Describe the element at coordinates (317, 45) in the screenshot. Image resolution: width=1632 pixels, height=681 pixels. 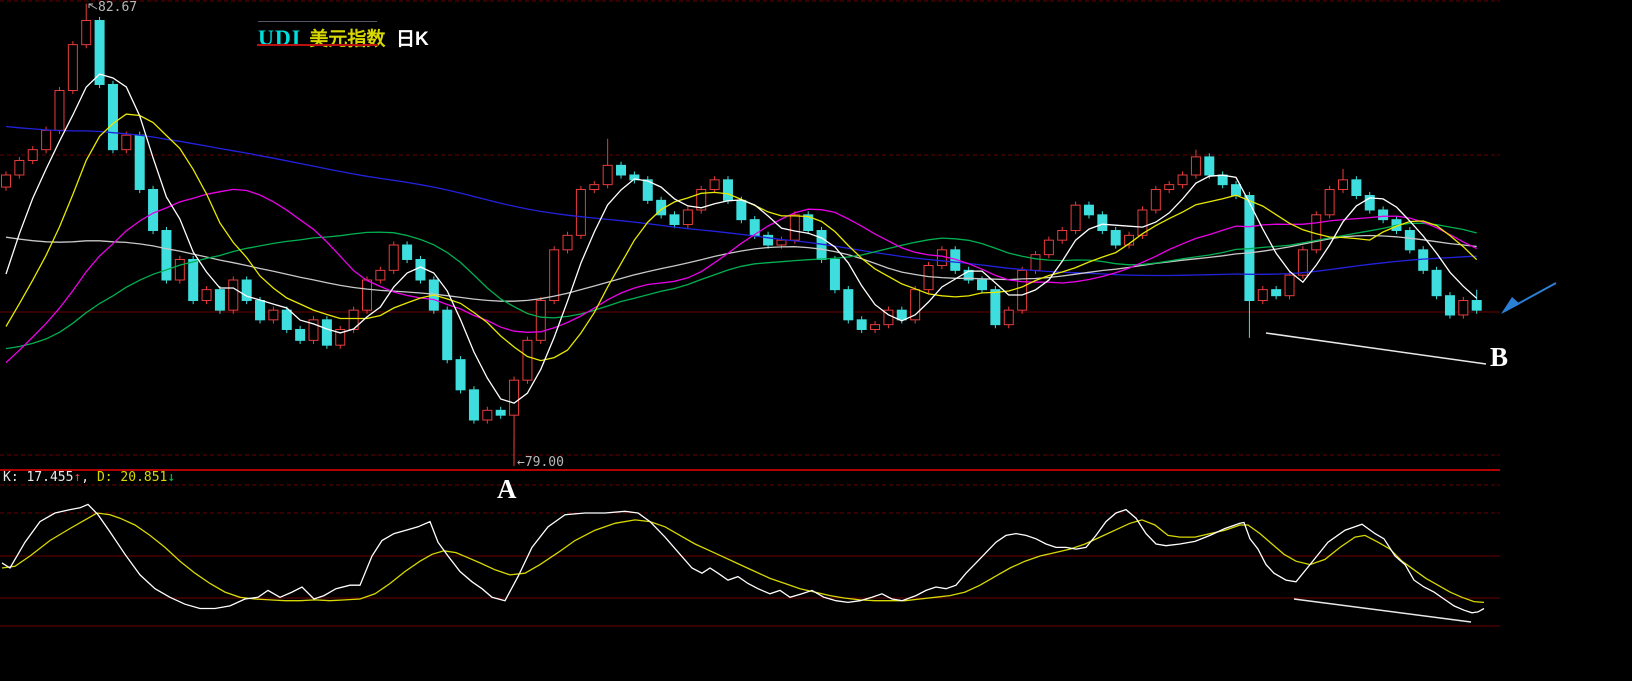
I see `title-underline` at that location.